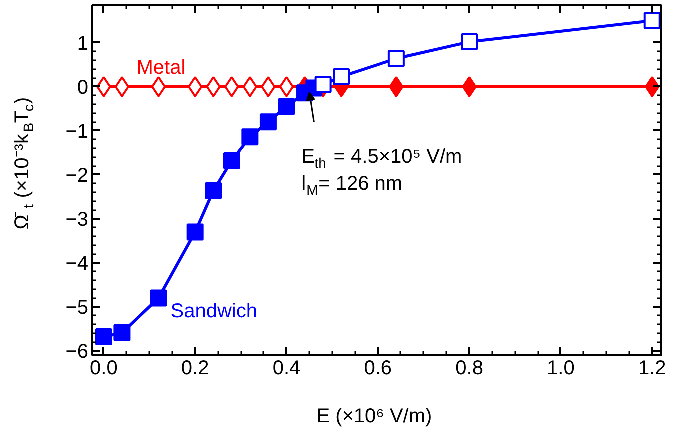 This screenshot has width=697, height=440. I want to click on x-tick-label: 0.2, so click(195, 369).